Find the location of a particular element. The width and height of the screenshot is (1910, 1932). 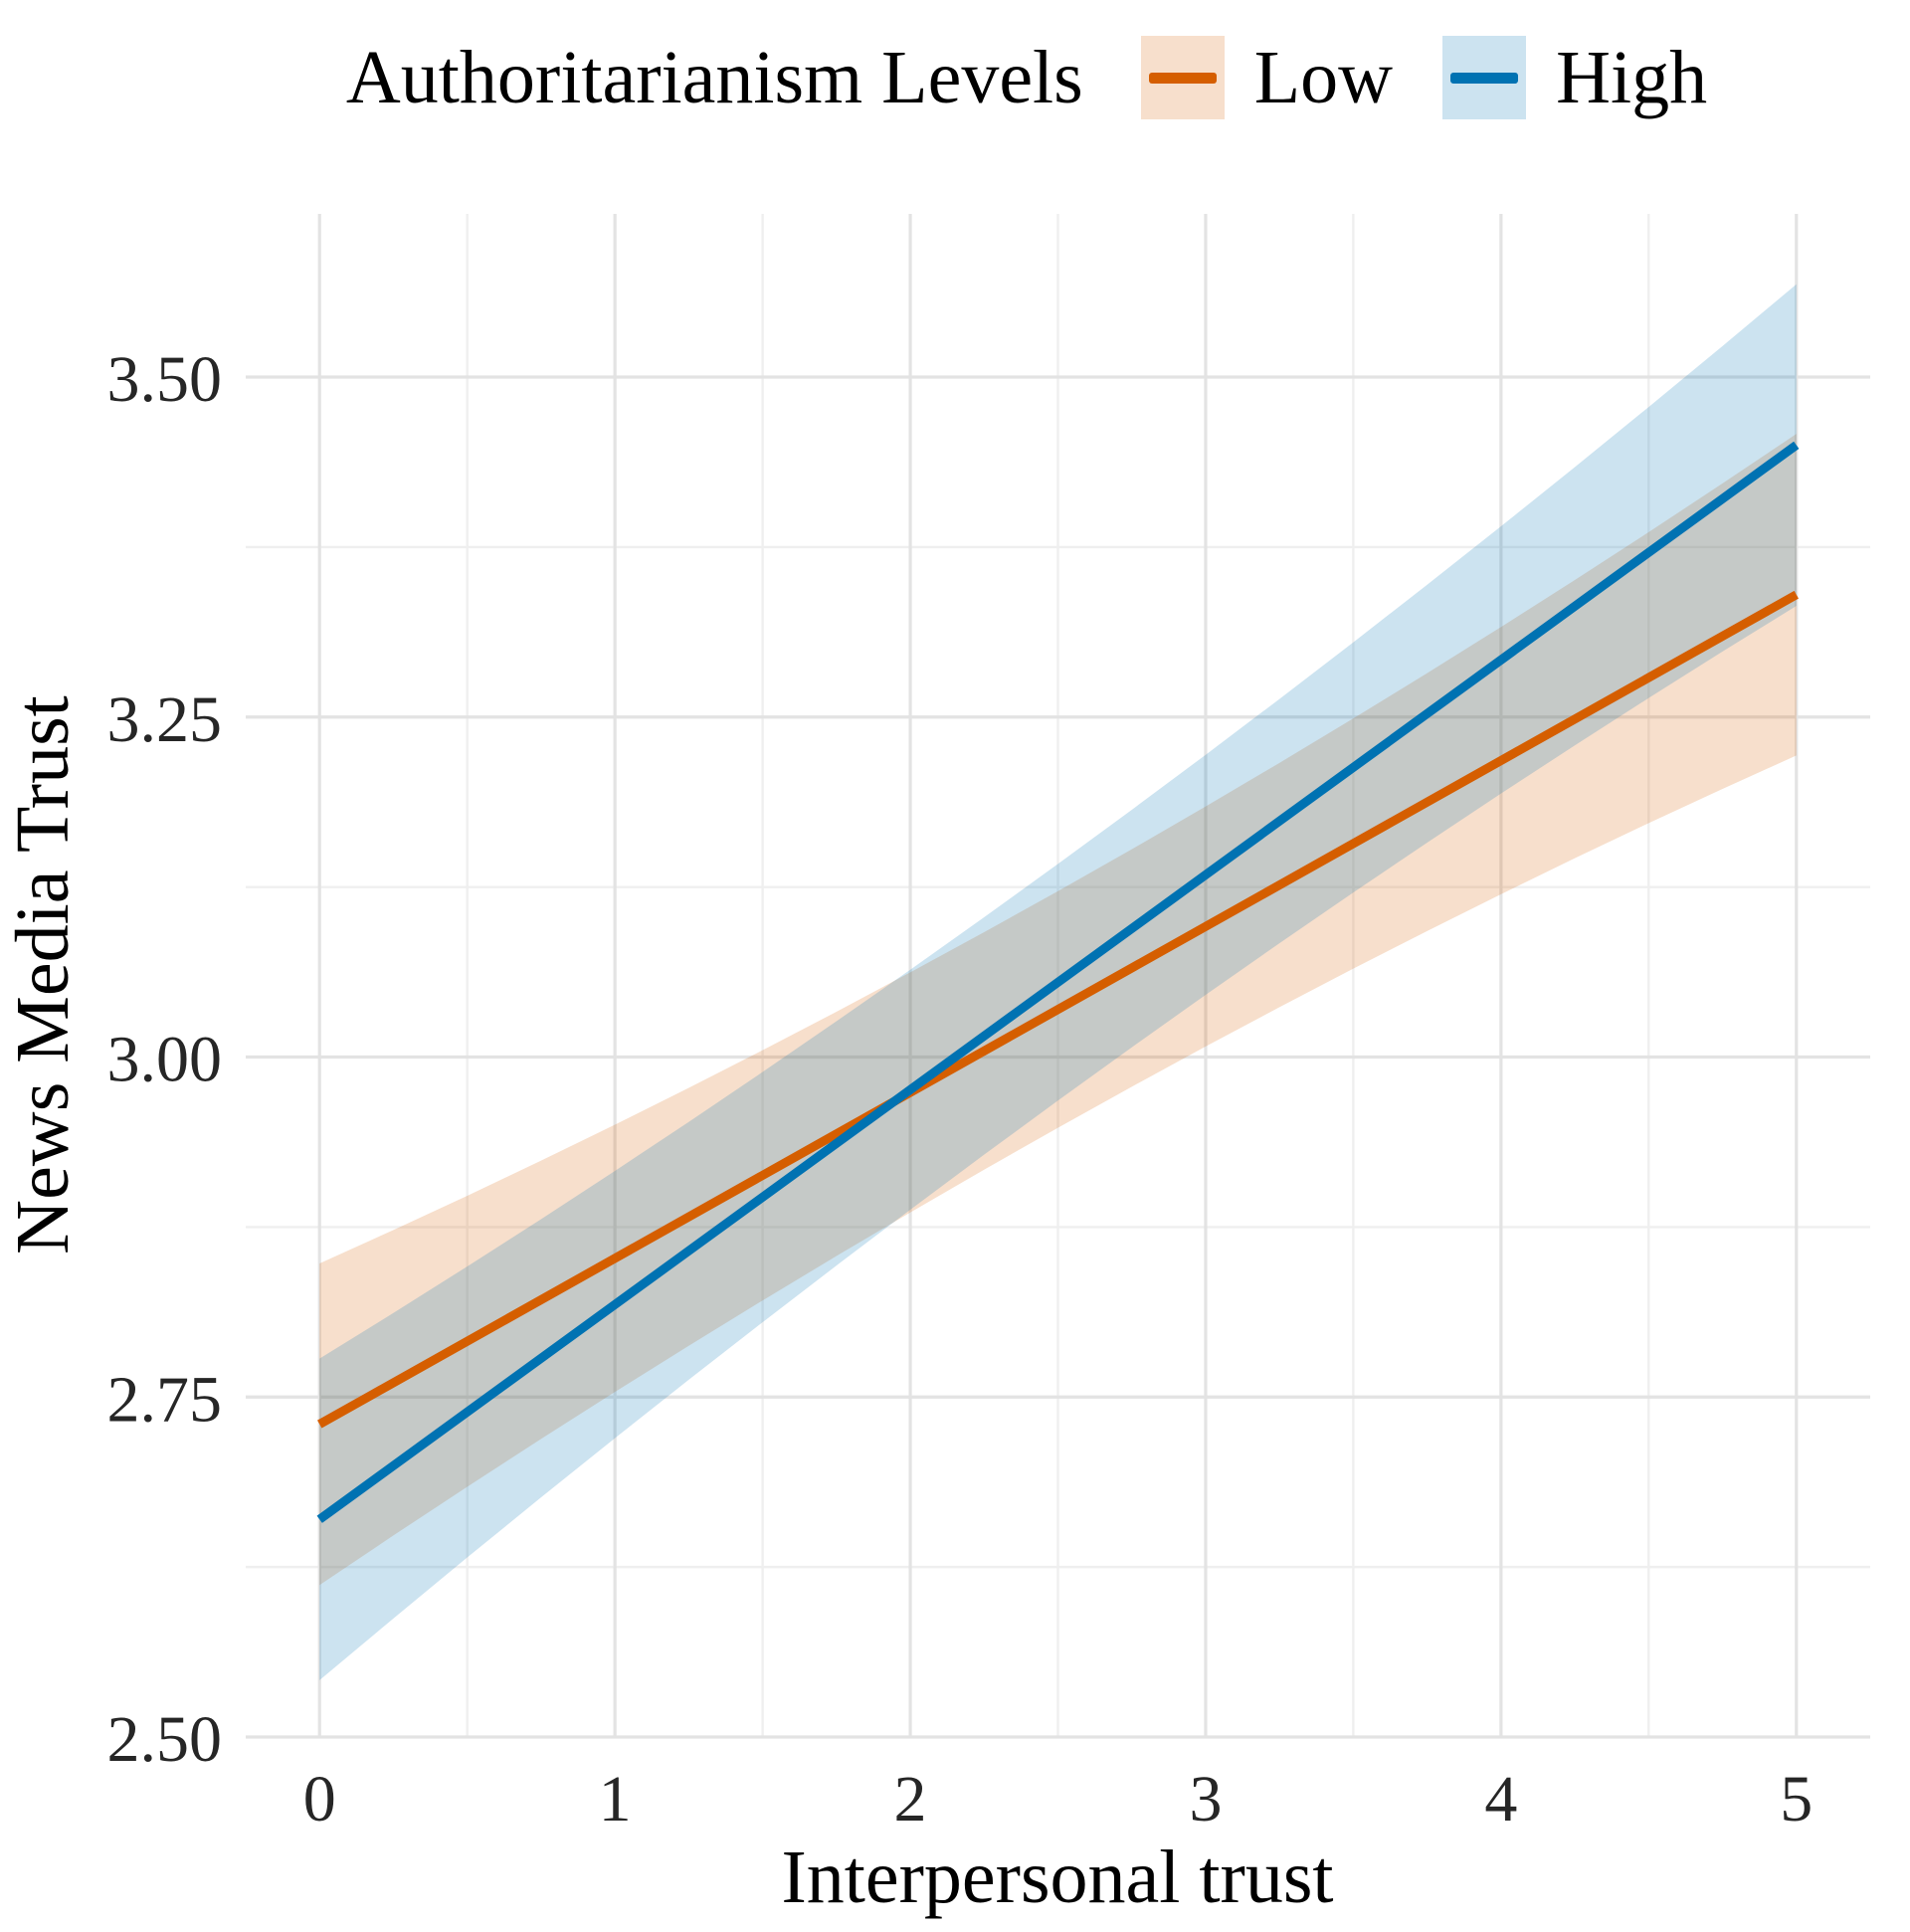

legend-item-low: Low is located at coordinates (1267, 78).